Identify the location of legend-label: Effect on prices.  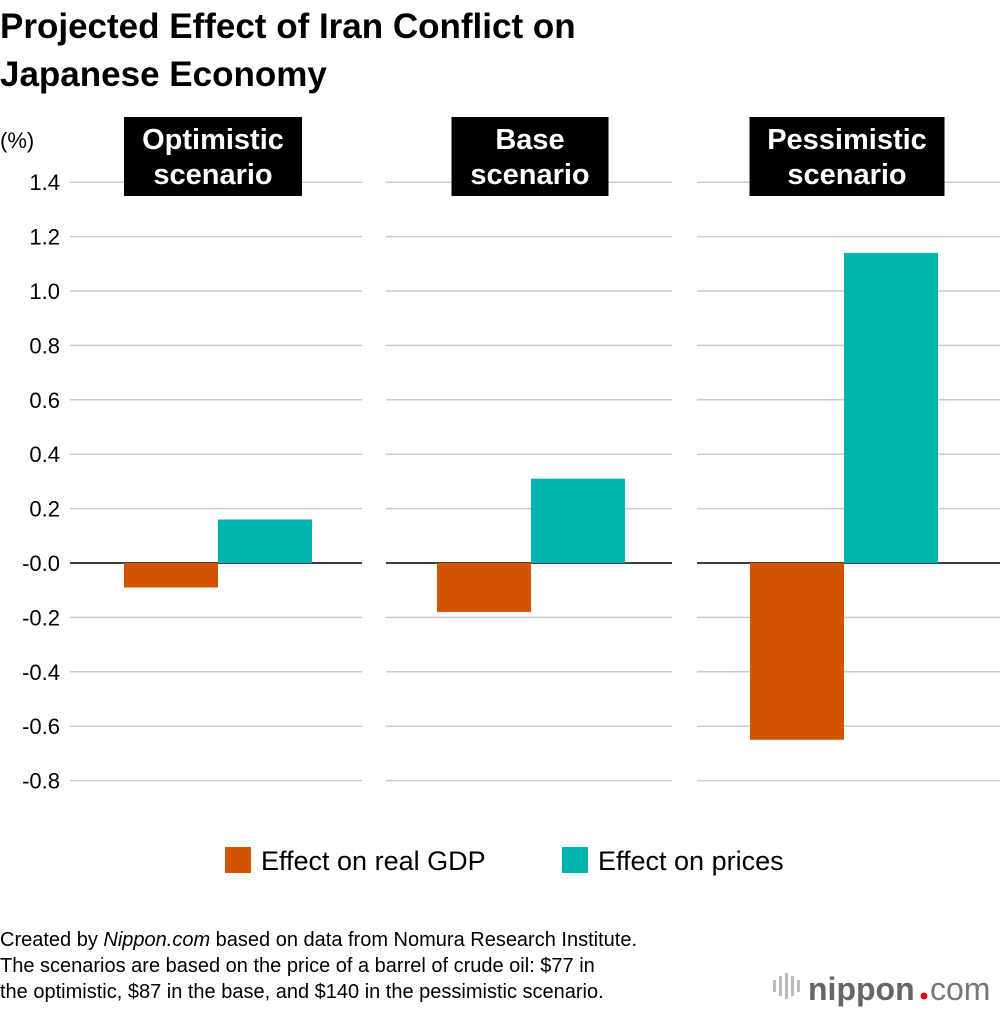
(691, 861).